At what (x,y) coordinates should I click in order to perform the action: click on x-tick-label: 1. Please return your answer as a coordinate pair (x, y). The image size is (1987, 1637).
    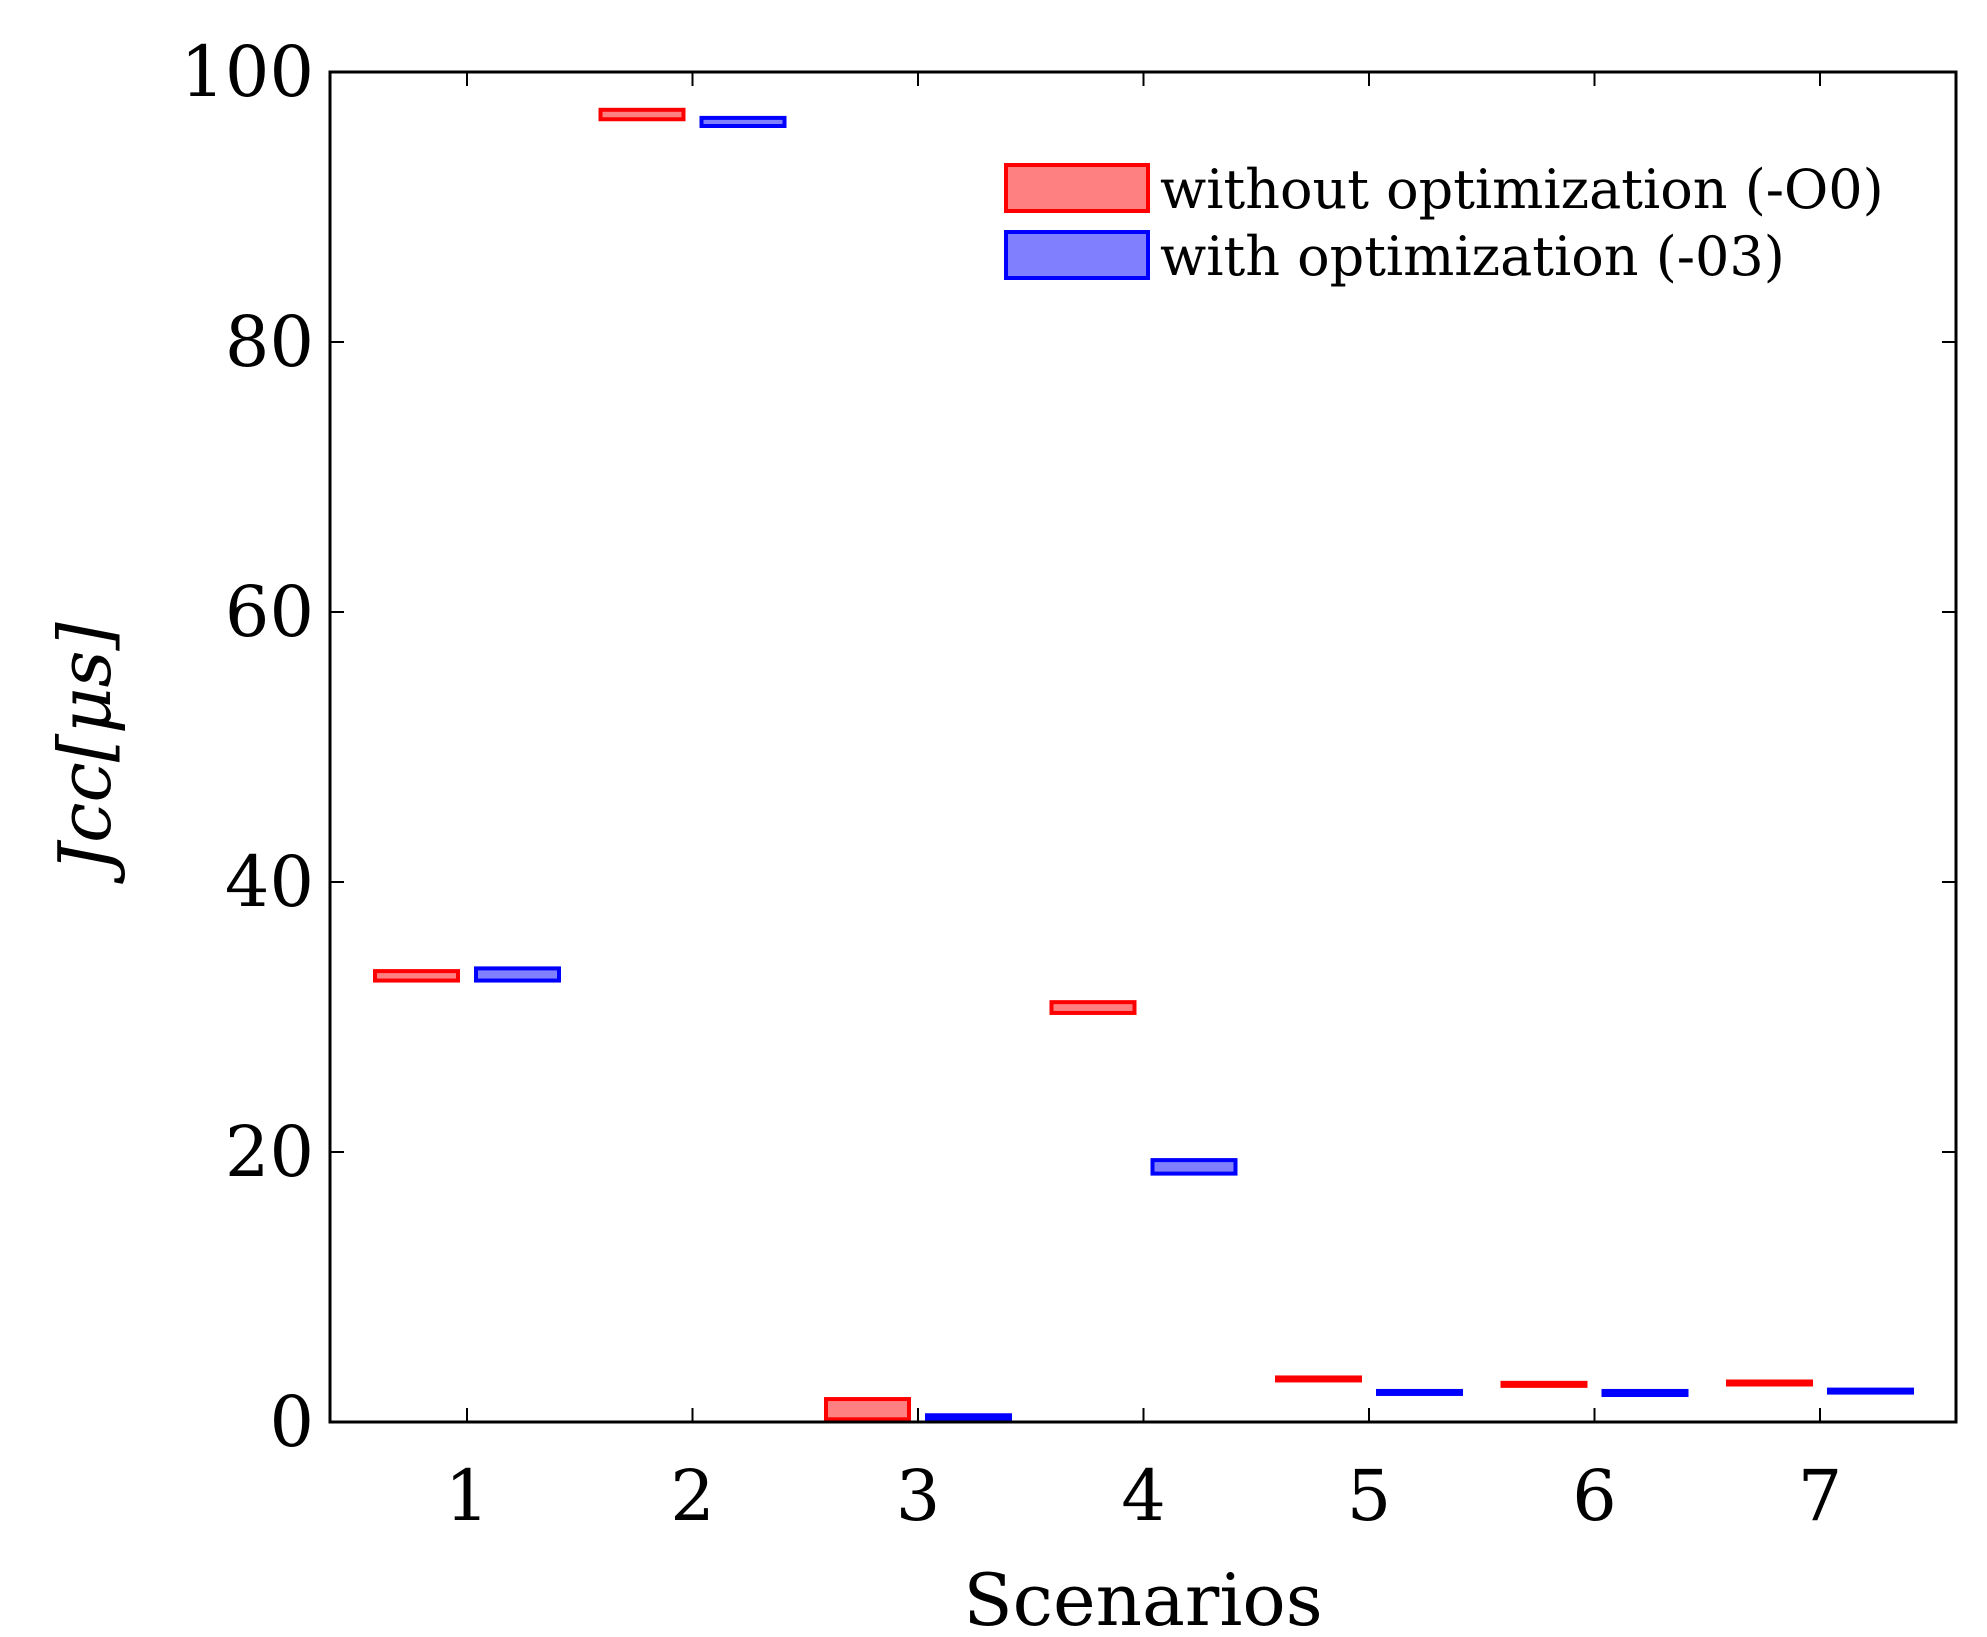
    Looking at the image, I should click on (467, 1496).